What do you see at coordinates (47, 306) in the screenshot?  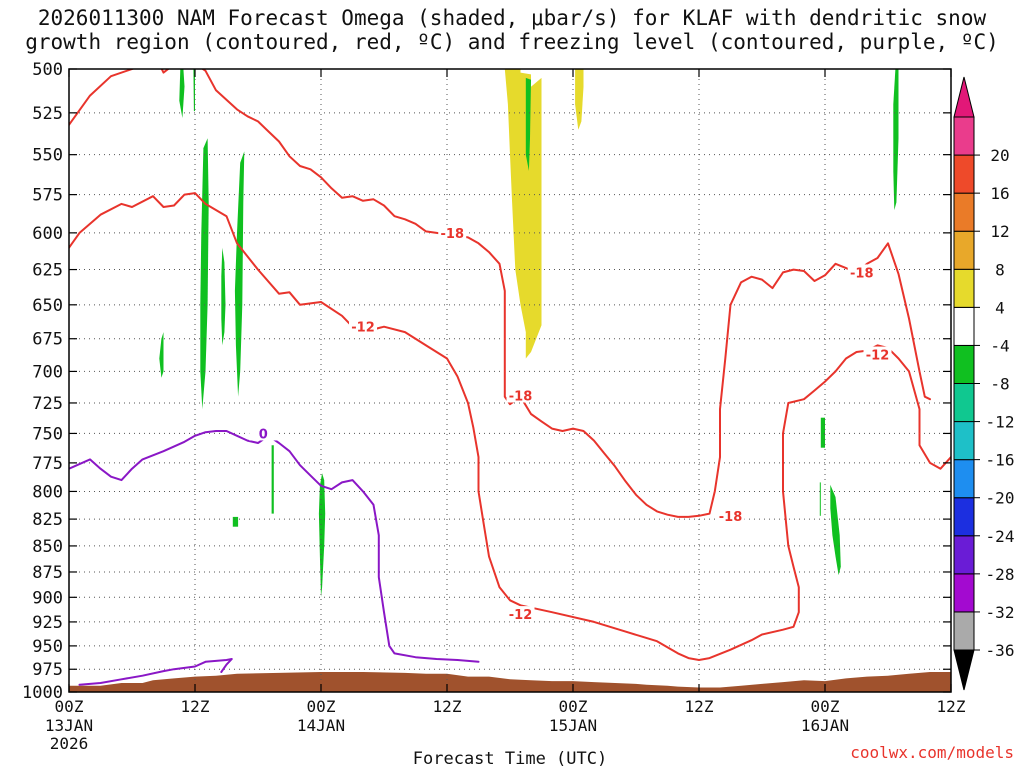 I see `y-tick-label: 650` at bounding box center [47, 306].